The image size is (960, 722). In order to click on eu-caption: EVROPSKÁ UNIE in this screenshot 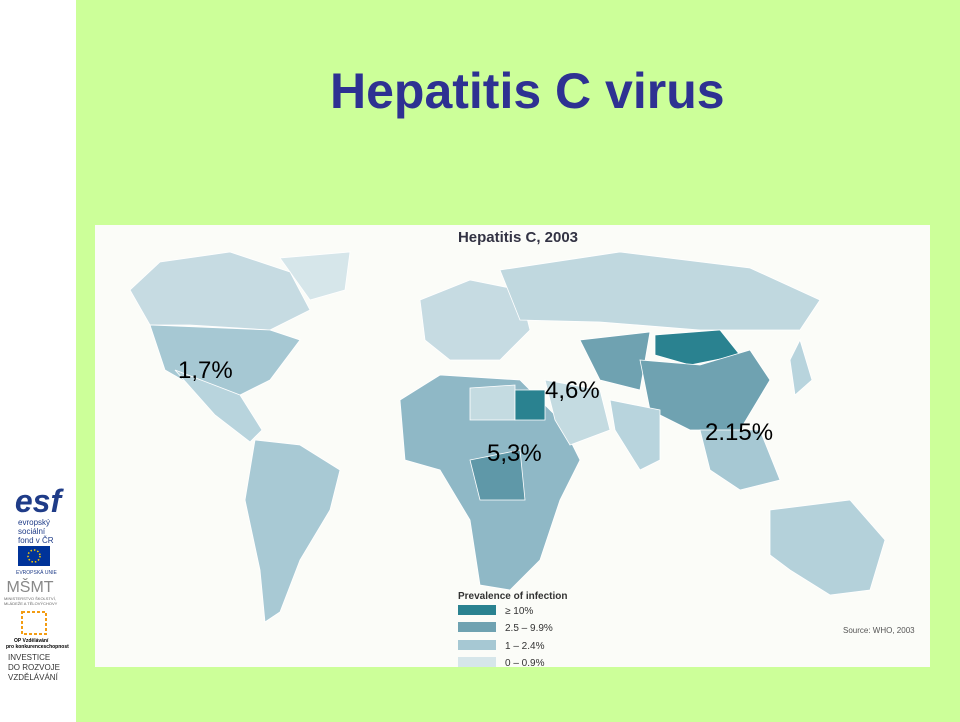, I will do `click(37, 572)`.